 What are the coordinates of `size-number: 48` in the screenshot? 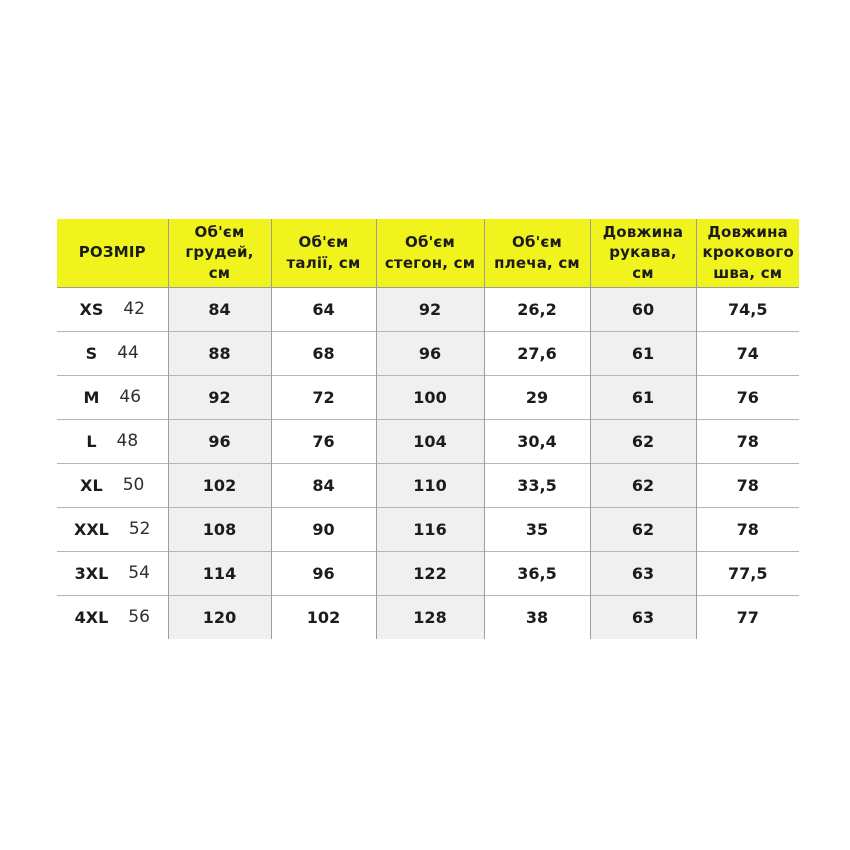 It's located at (127, 441).